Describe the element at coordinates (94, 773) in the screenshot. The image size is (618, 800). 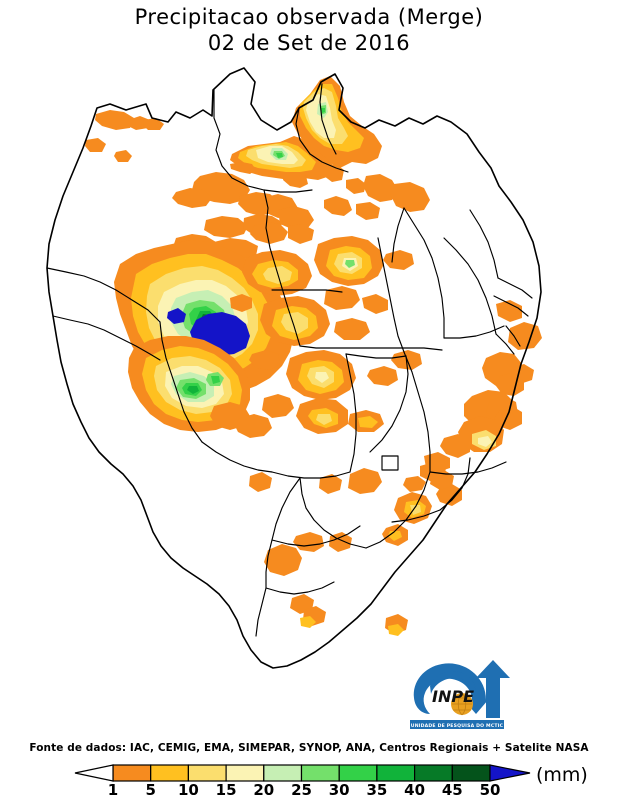
I see `legend-left-arrow` at that location.